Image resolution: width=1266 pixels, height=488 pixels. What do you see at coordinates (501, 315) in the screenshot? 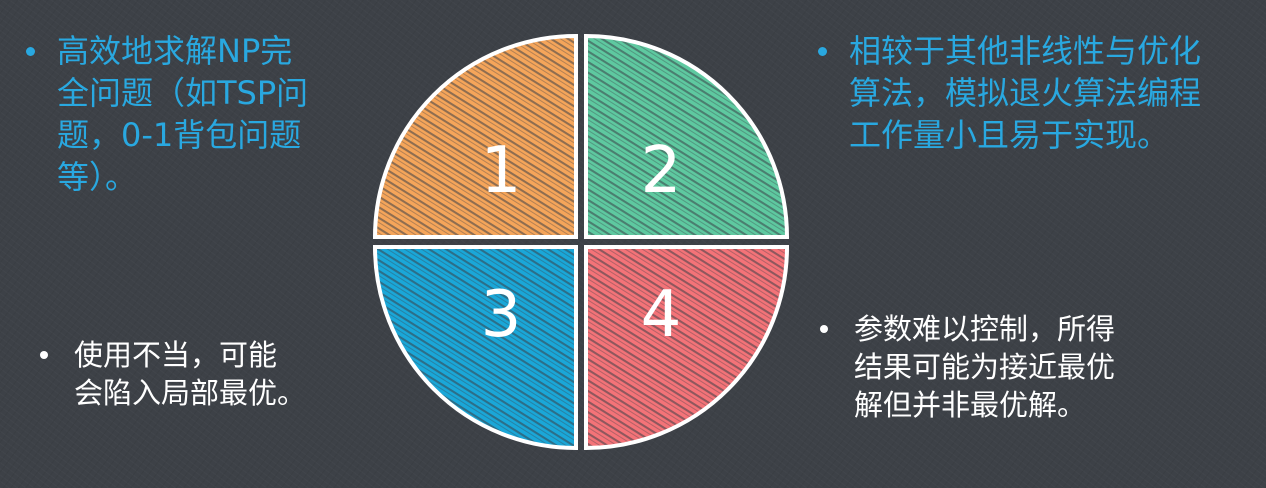
I see `quadrant-3-label: 3` at bounding box center [501, 315].